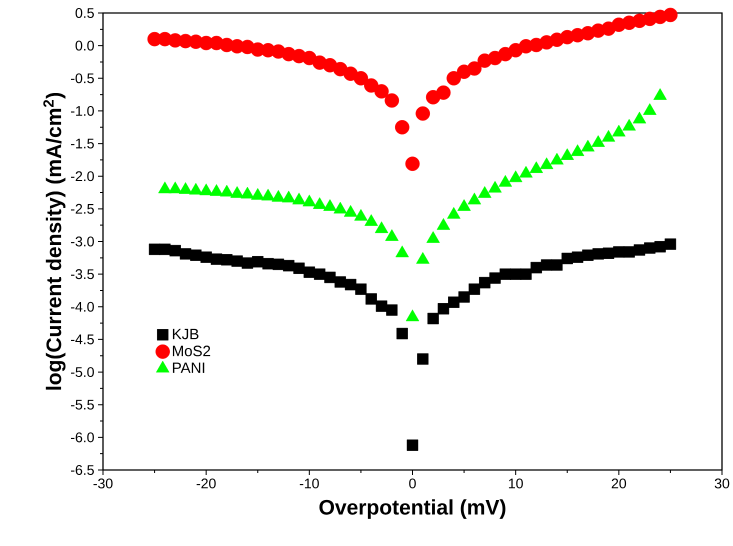 The image size is (733, 546). I want to click on y-tick-label: -4.0, so click(82, 307).